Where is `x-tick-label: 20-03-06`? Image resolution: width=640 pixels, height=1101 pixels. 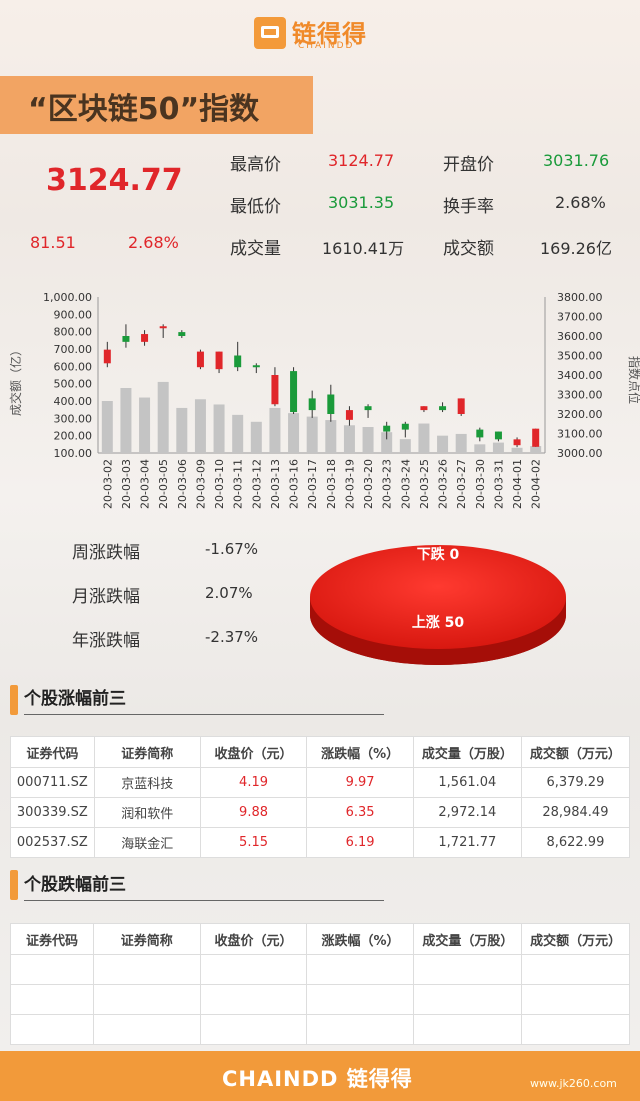
x-tick-label: 20-03-06 is located at coordinates (182, 484).